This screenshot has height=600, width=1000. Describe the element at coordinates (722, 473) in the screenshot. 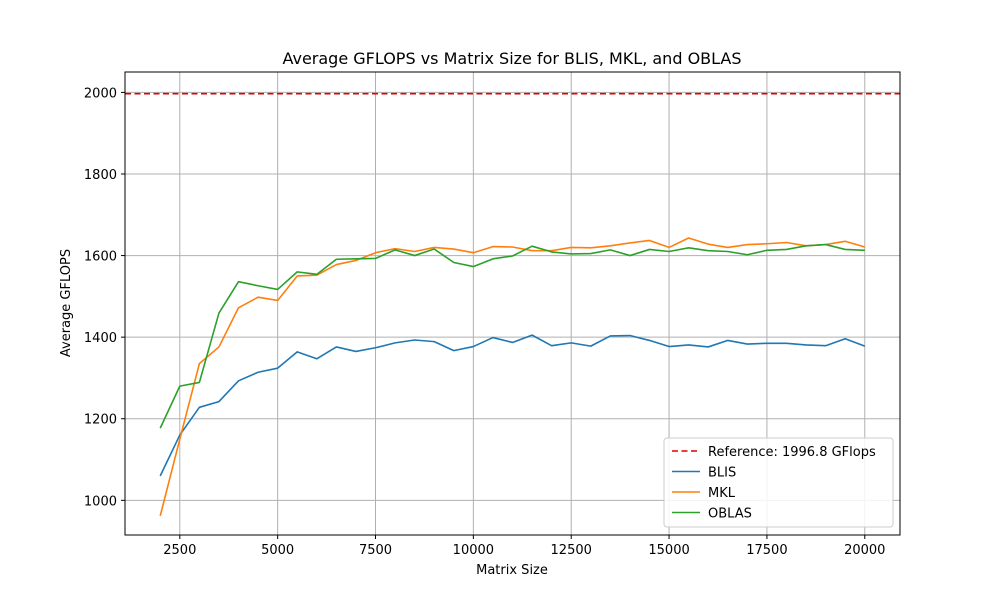

I see `legend-label-blis: BLIS` at that location.